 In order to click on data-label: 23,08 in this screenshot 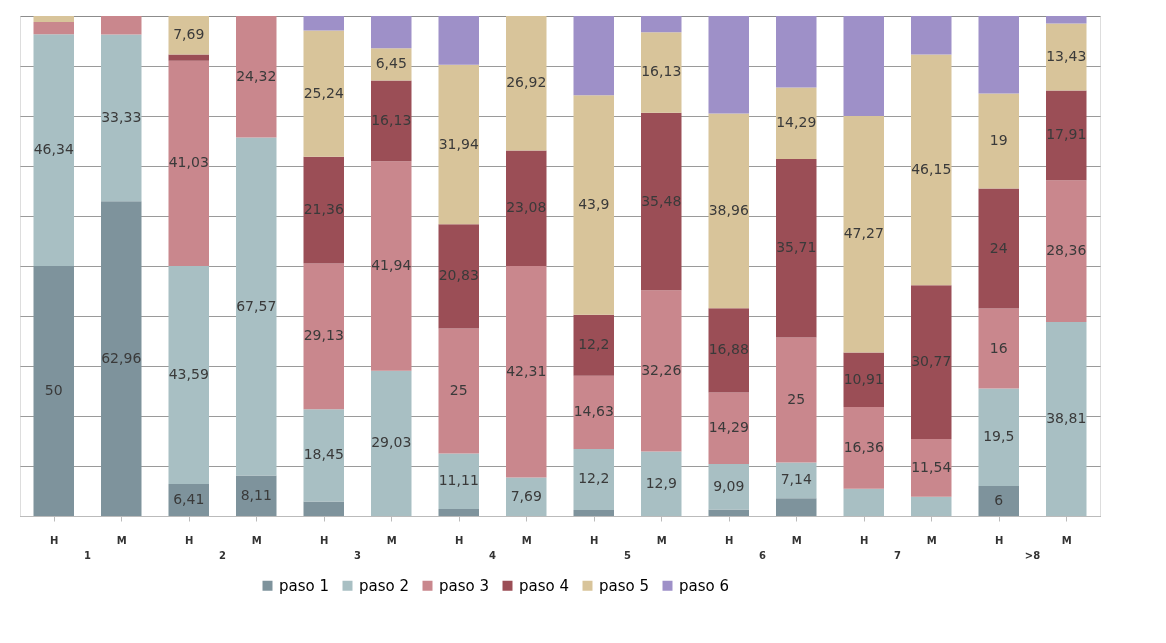, I will do `click(526, 207)`.